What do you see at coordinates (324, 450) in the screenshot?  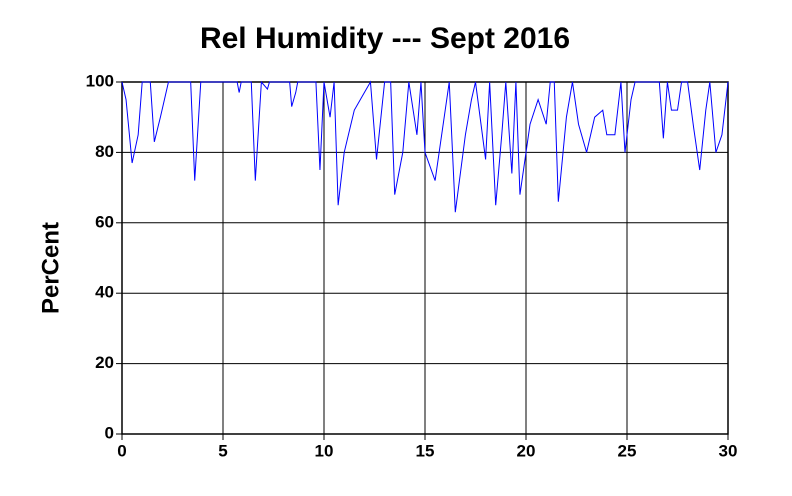 I see `x-tick-label: 10` at bounding box center [324, 450].